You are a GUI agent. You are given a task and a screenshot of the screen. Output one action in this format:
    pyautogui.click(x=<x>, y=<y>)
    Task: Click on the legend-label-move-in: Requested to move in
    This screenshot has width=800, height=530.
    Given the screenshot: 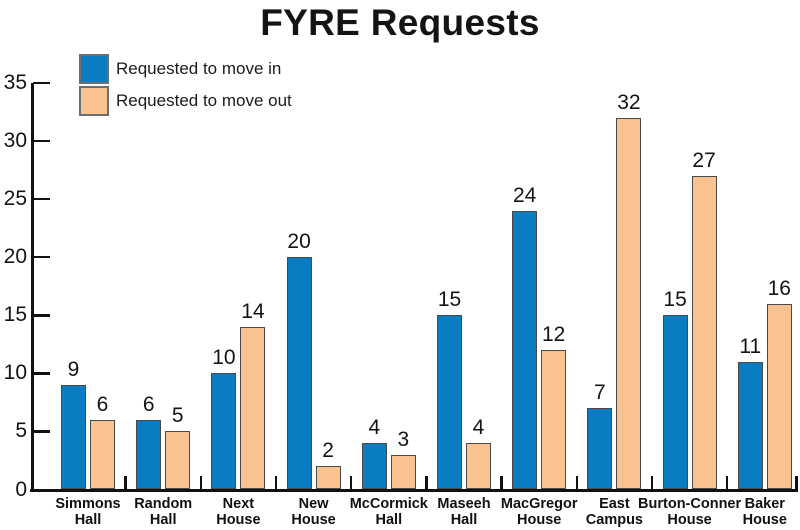 What is the action you would take?
    pyautogui.click(x=199, y=68)
    